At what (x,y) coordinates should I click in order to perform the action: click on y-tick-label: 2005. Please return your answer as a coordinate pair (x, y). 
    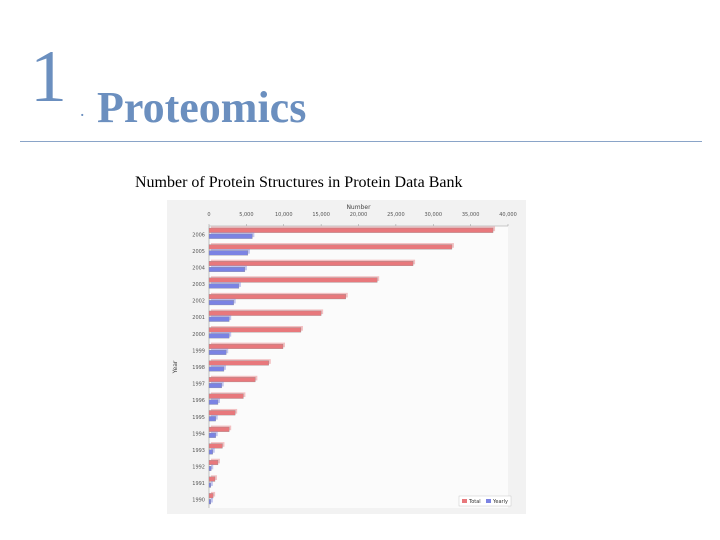
    Looking at the image, I should click on (198, 252).